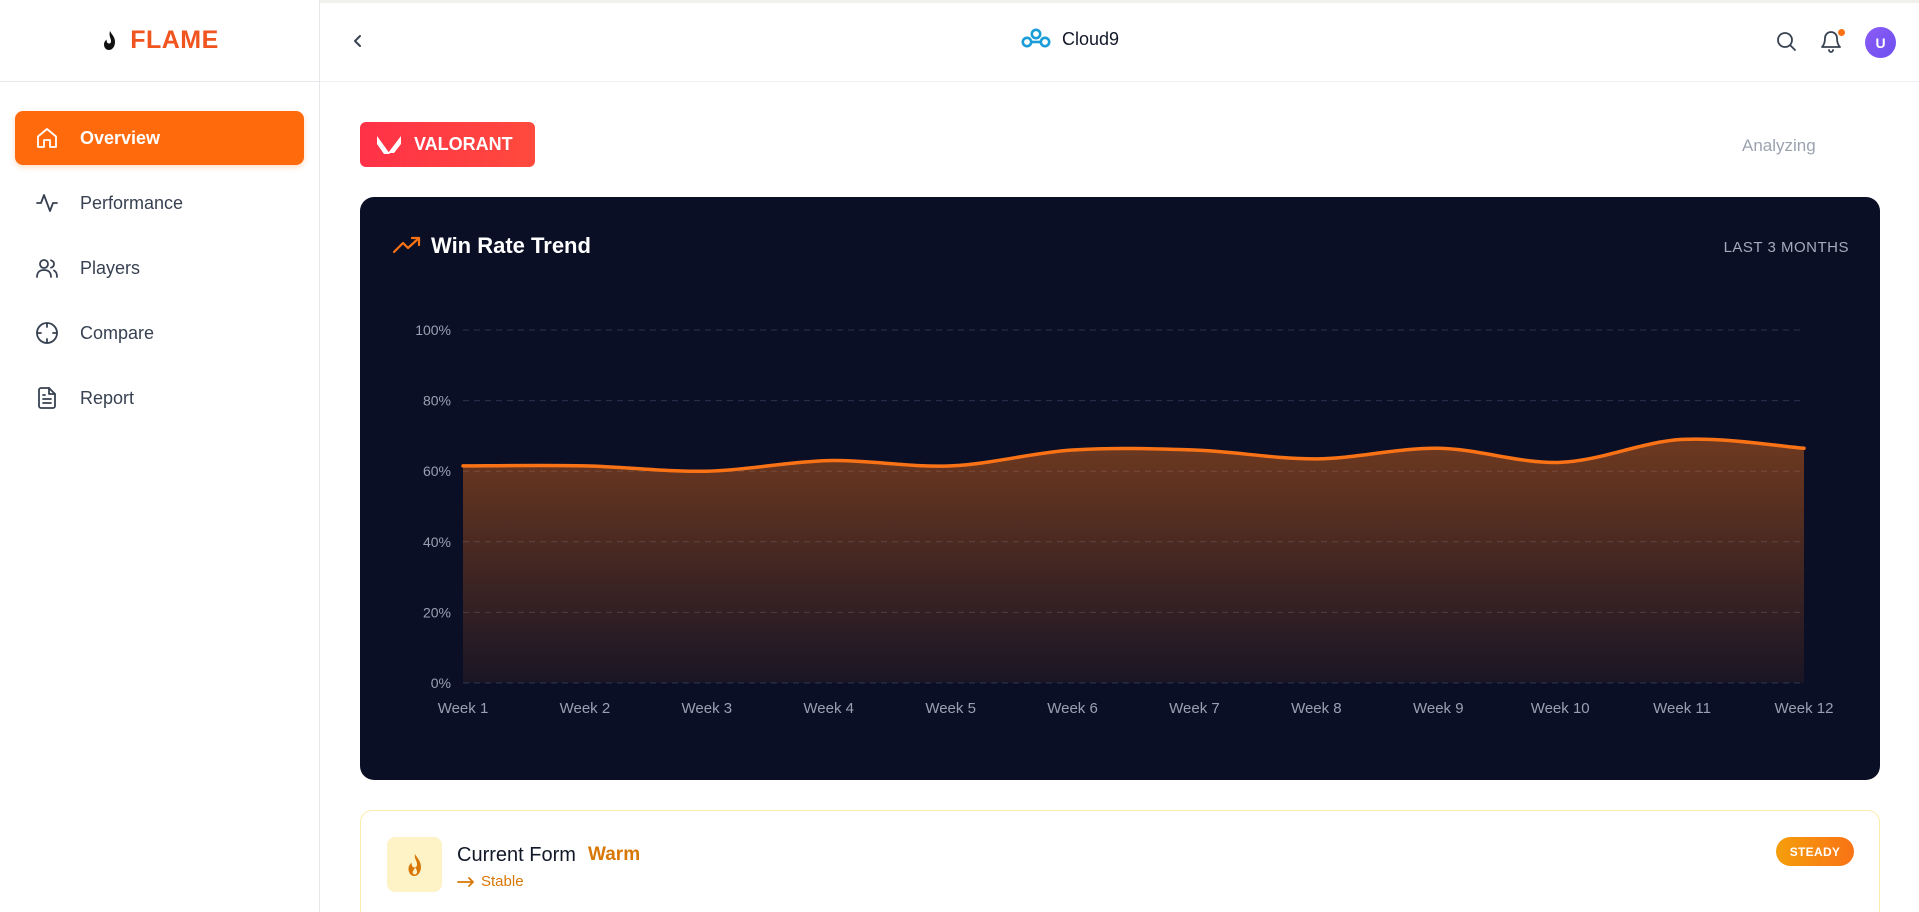 The image size is (1919, 912). What do you see at coordinates (1560, 708) in the screenshot?
I see `x-tick-label: Week 10` at bounding box center [1560, 708].